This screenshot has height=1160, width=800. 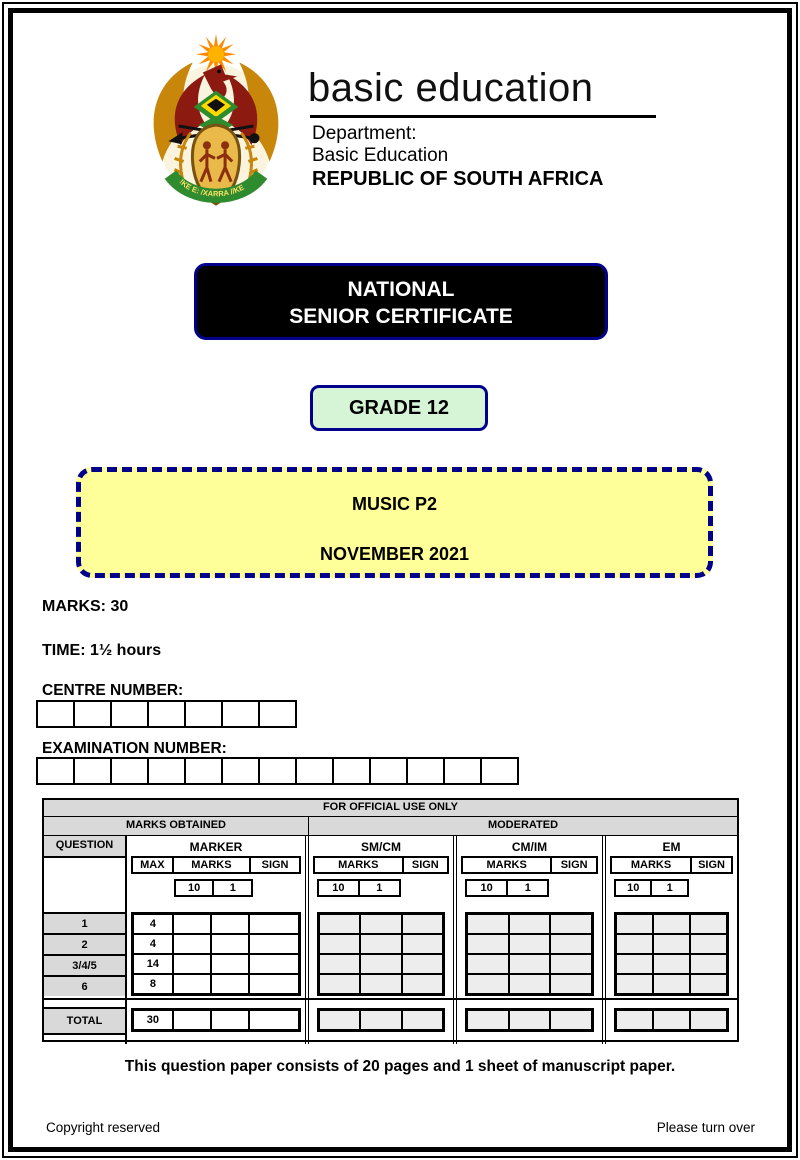 I want to click on group-marker: MARKER MAX MARKS SIGN 10 1 4 4 14, so click(x=218, y=917).